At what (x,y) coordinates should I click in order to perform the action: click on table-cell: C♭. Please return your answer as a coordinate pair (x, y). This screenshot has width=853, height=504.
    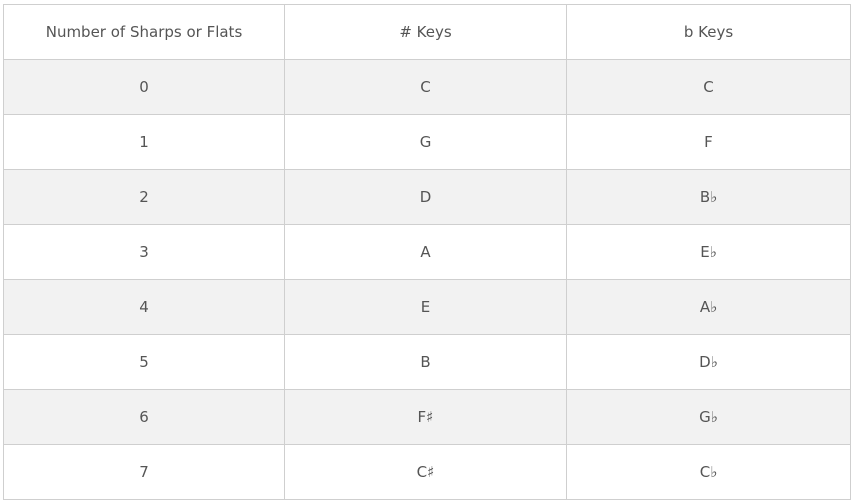
    Looking at the image, I should click on (708, 472).